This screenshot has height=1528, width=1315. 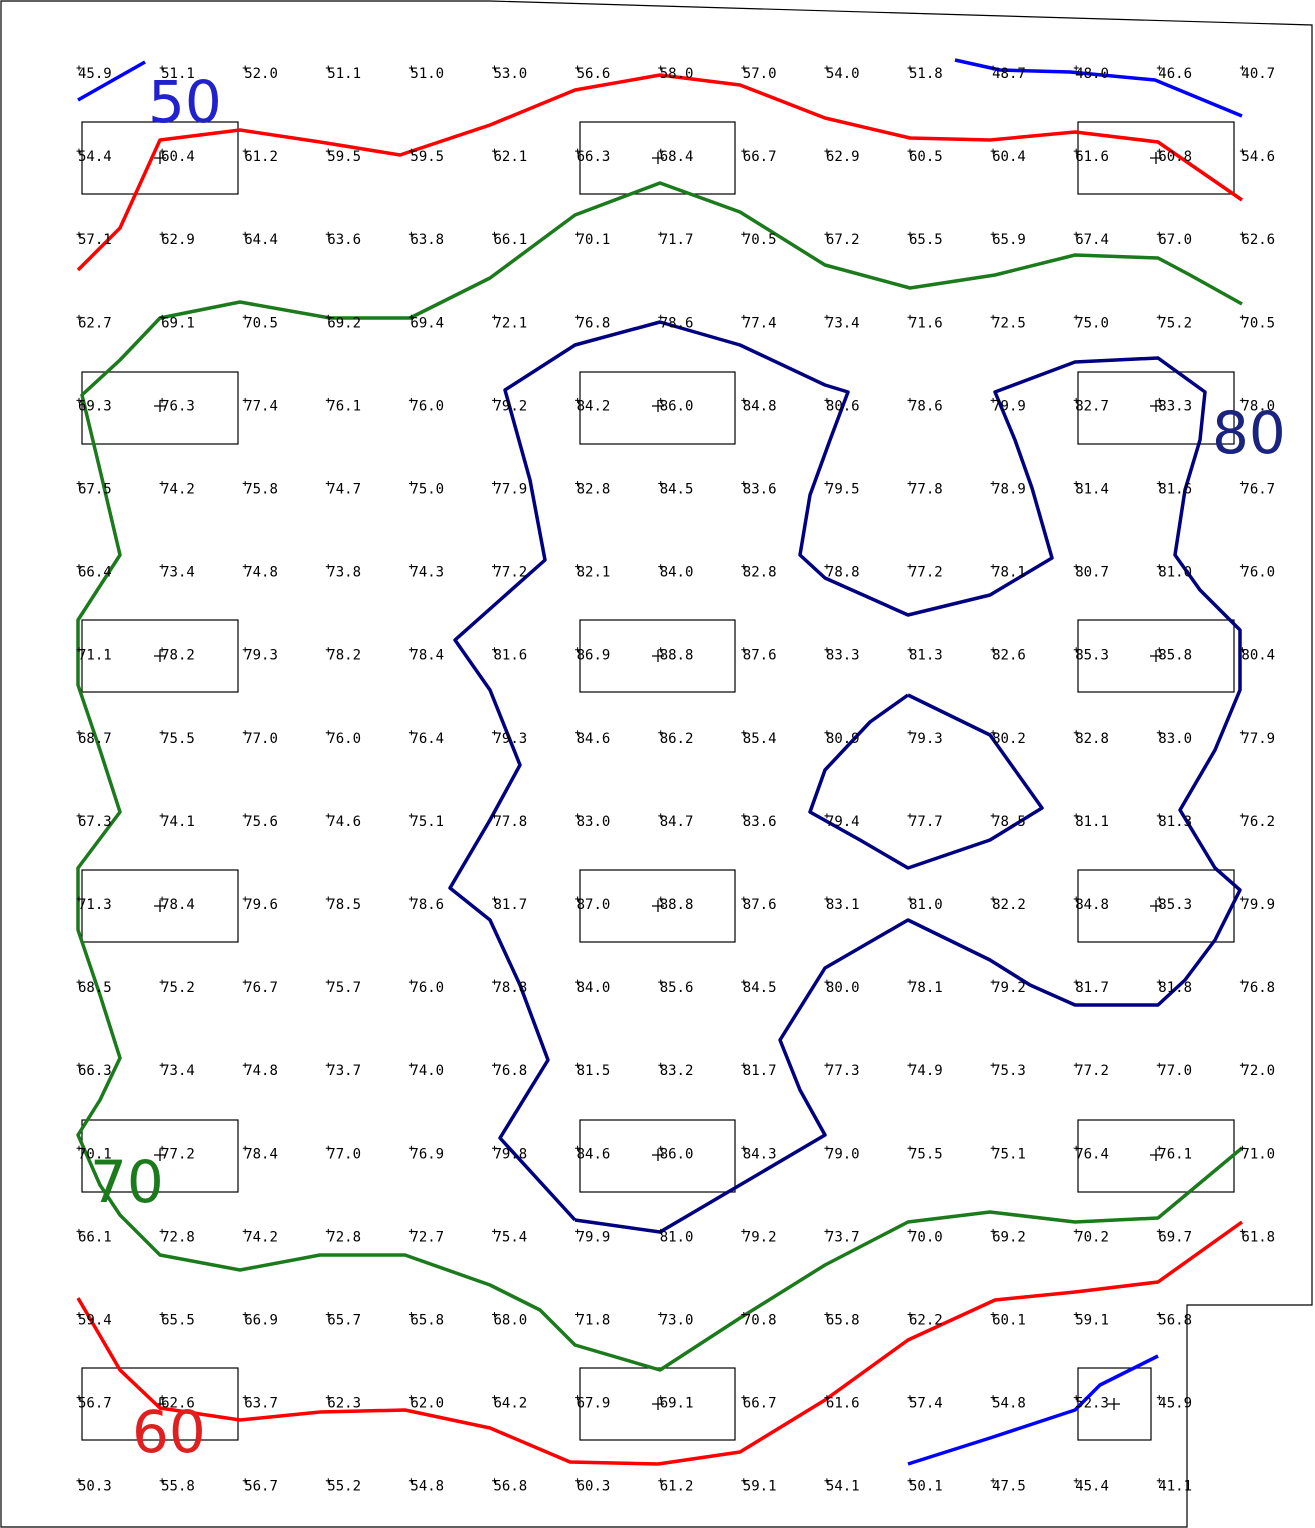 I want to click on measurement-value: 56.7, so click(x=95, y=1404).